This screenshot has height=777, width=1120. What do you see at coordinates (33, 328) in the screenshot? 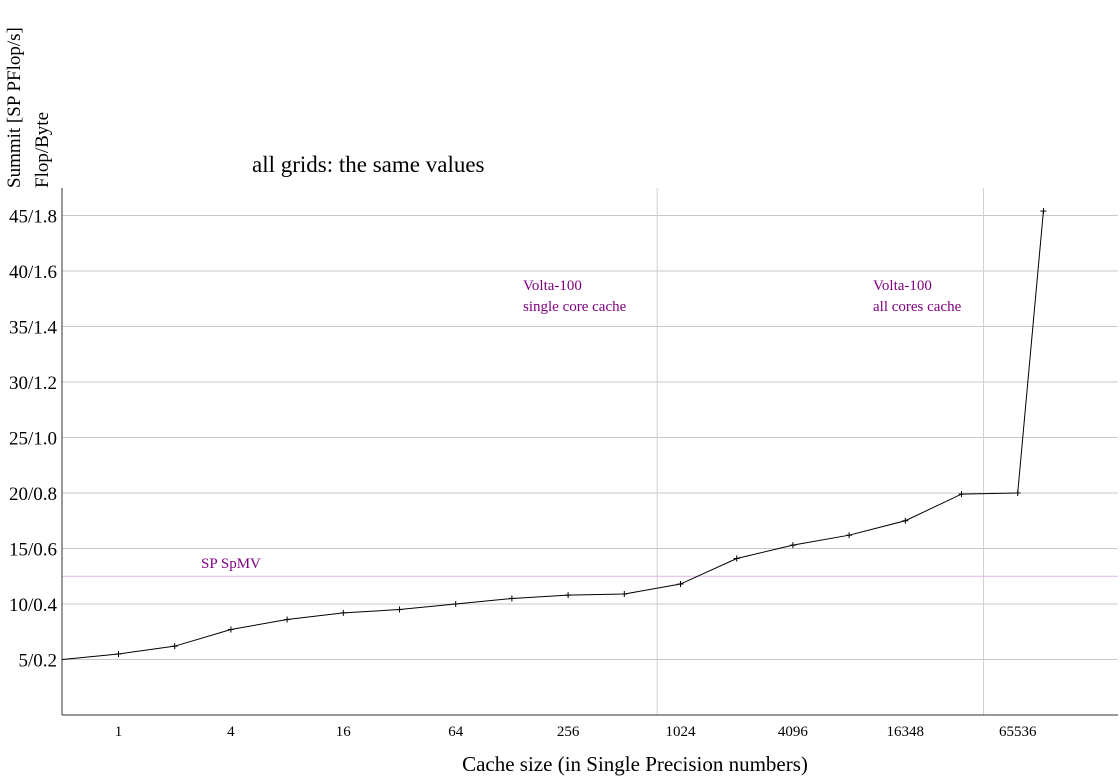
I see `y-tick-label: 35/1.4` at bounding box center [33, 328].